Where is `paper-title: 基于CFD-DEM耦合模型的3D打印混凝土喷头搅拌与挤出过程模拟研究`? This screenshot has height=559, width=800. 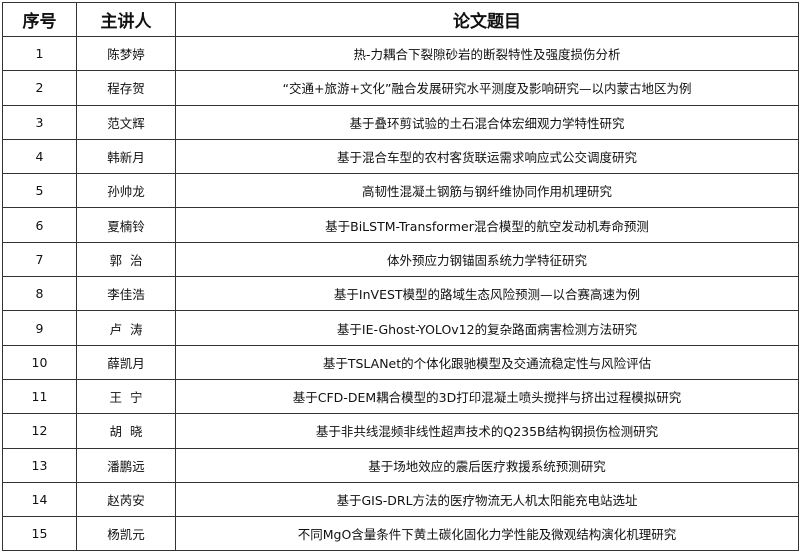
paper-title: 基于CFD-DEM耦合模型的3D打印混凝土喷头搅拌与挤出过程模拟研究 is located at coordinates (487, 396).